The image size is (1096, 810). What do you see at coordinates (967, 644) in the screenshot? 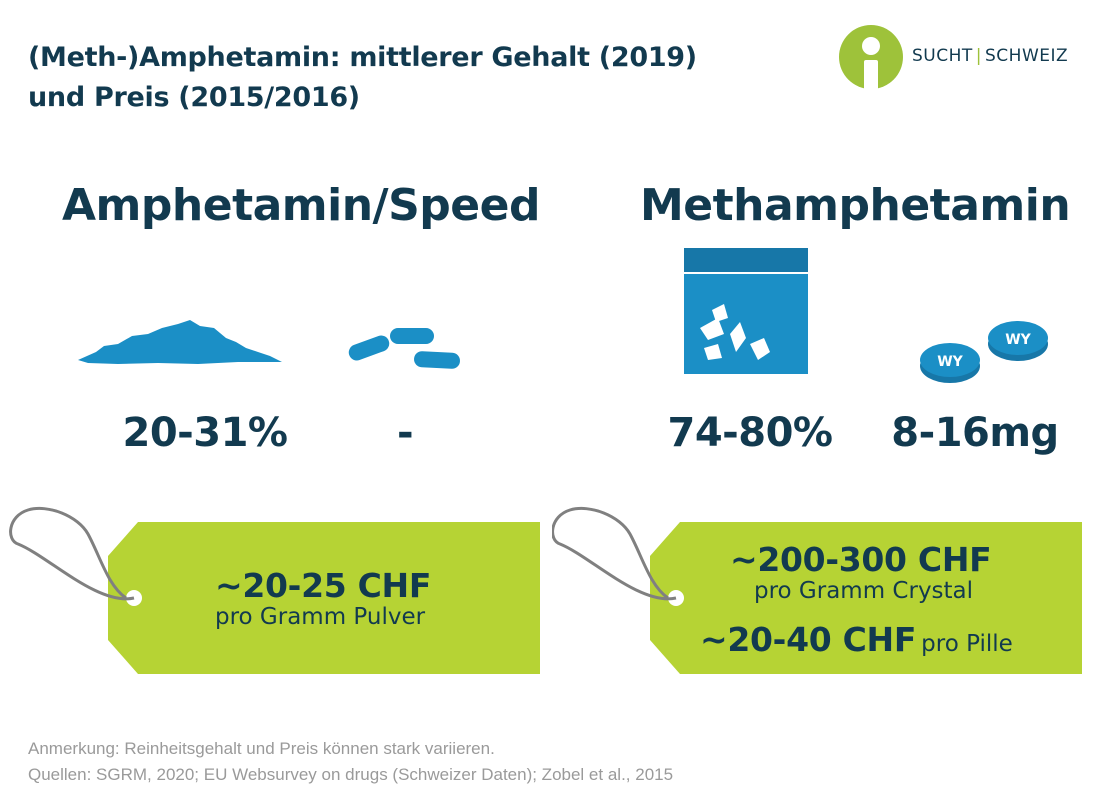
I see `methamphetamin-price-pill-unit: pro Pille` at bounding box center [967, 644].